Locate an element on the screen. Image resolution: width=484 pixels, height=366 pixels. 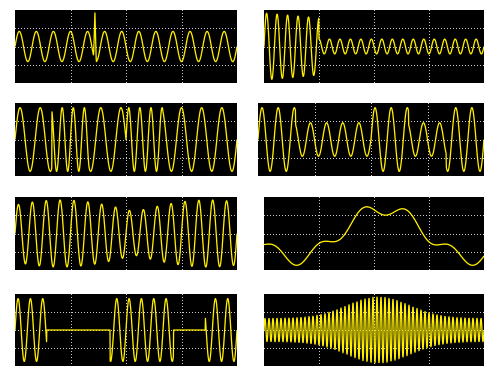
waveform-trace-ask-two-level is located at coordinates (371, 139).